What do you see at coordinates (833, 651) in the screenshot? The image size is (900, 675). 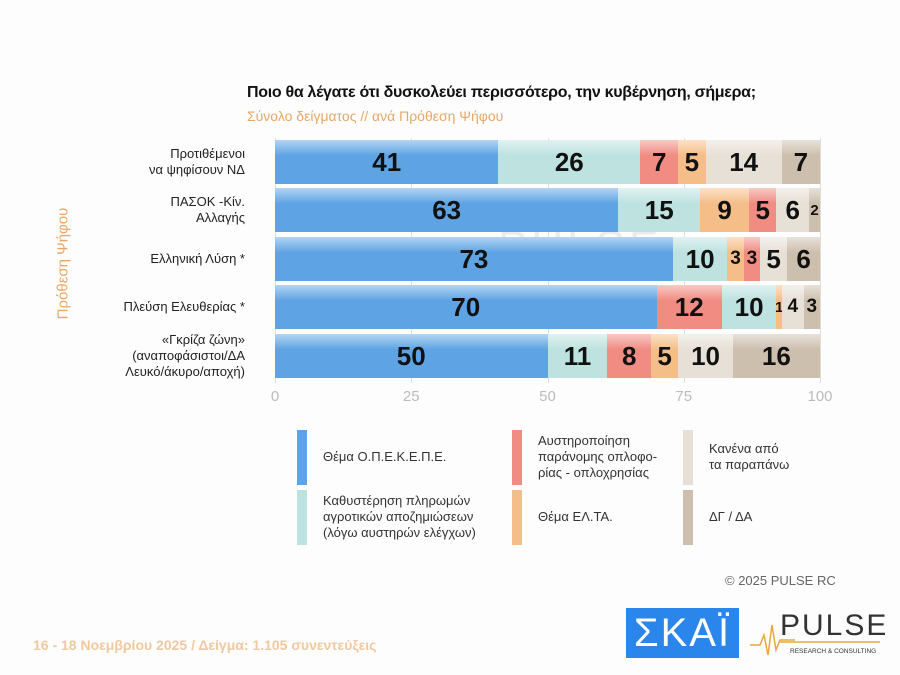 I see `svg-text: RESEARCH & CONSULTING` at bounding box center [833, 651].